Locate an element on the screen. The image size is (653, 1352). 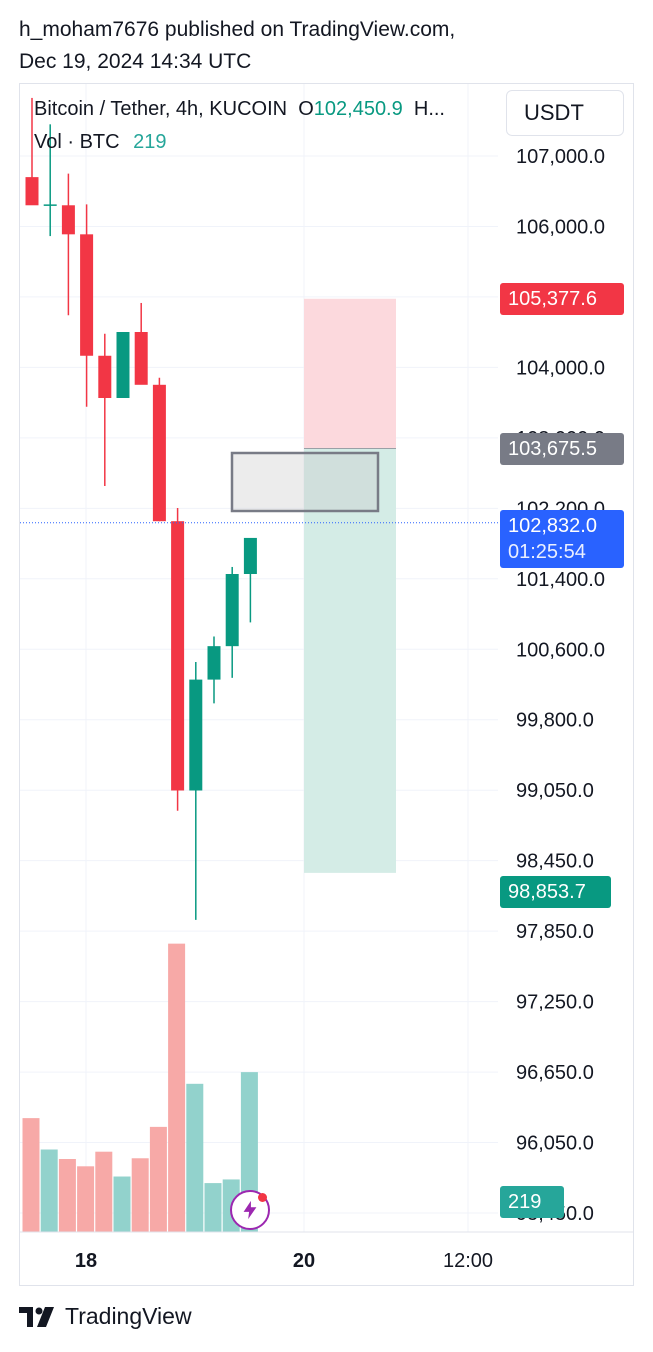
lightning-icon is located at coordinates (250, 1210).